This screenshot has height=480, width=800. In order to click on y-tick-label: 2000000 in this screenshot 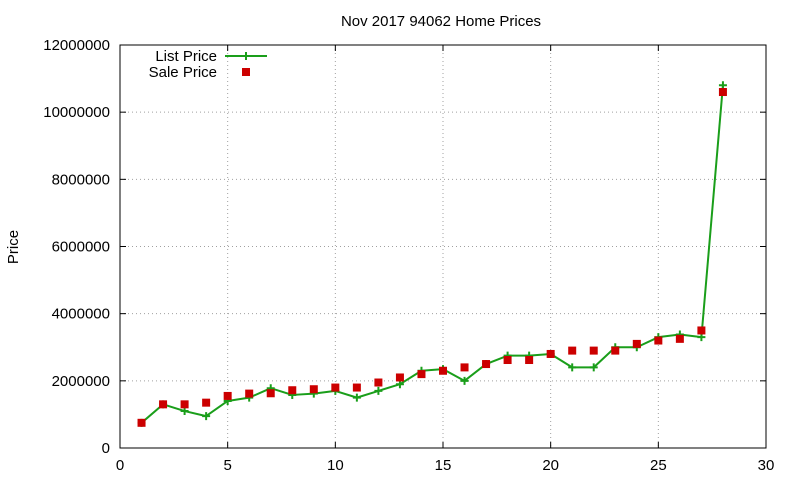, I will do `click(81, 381)`.